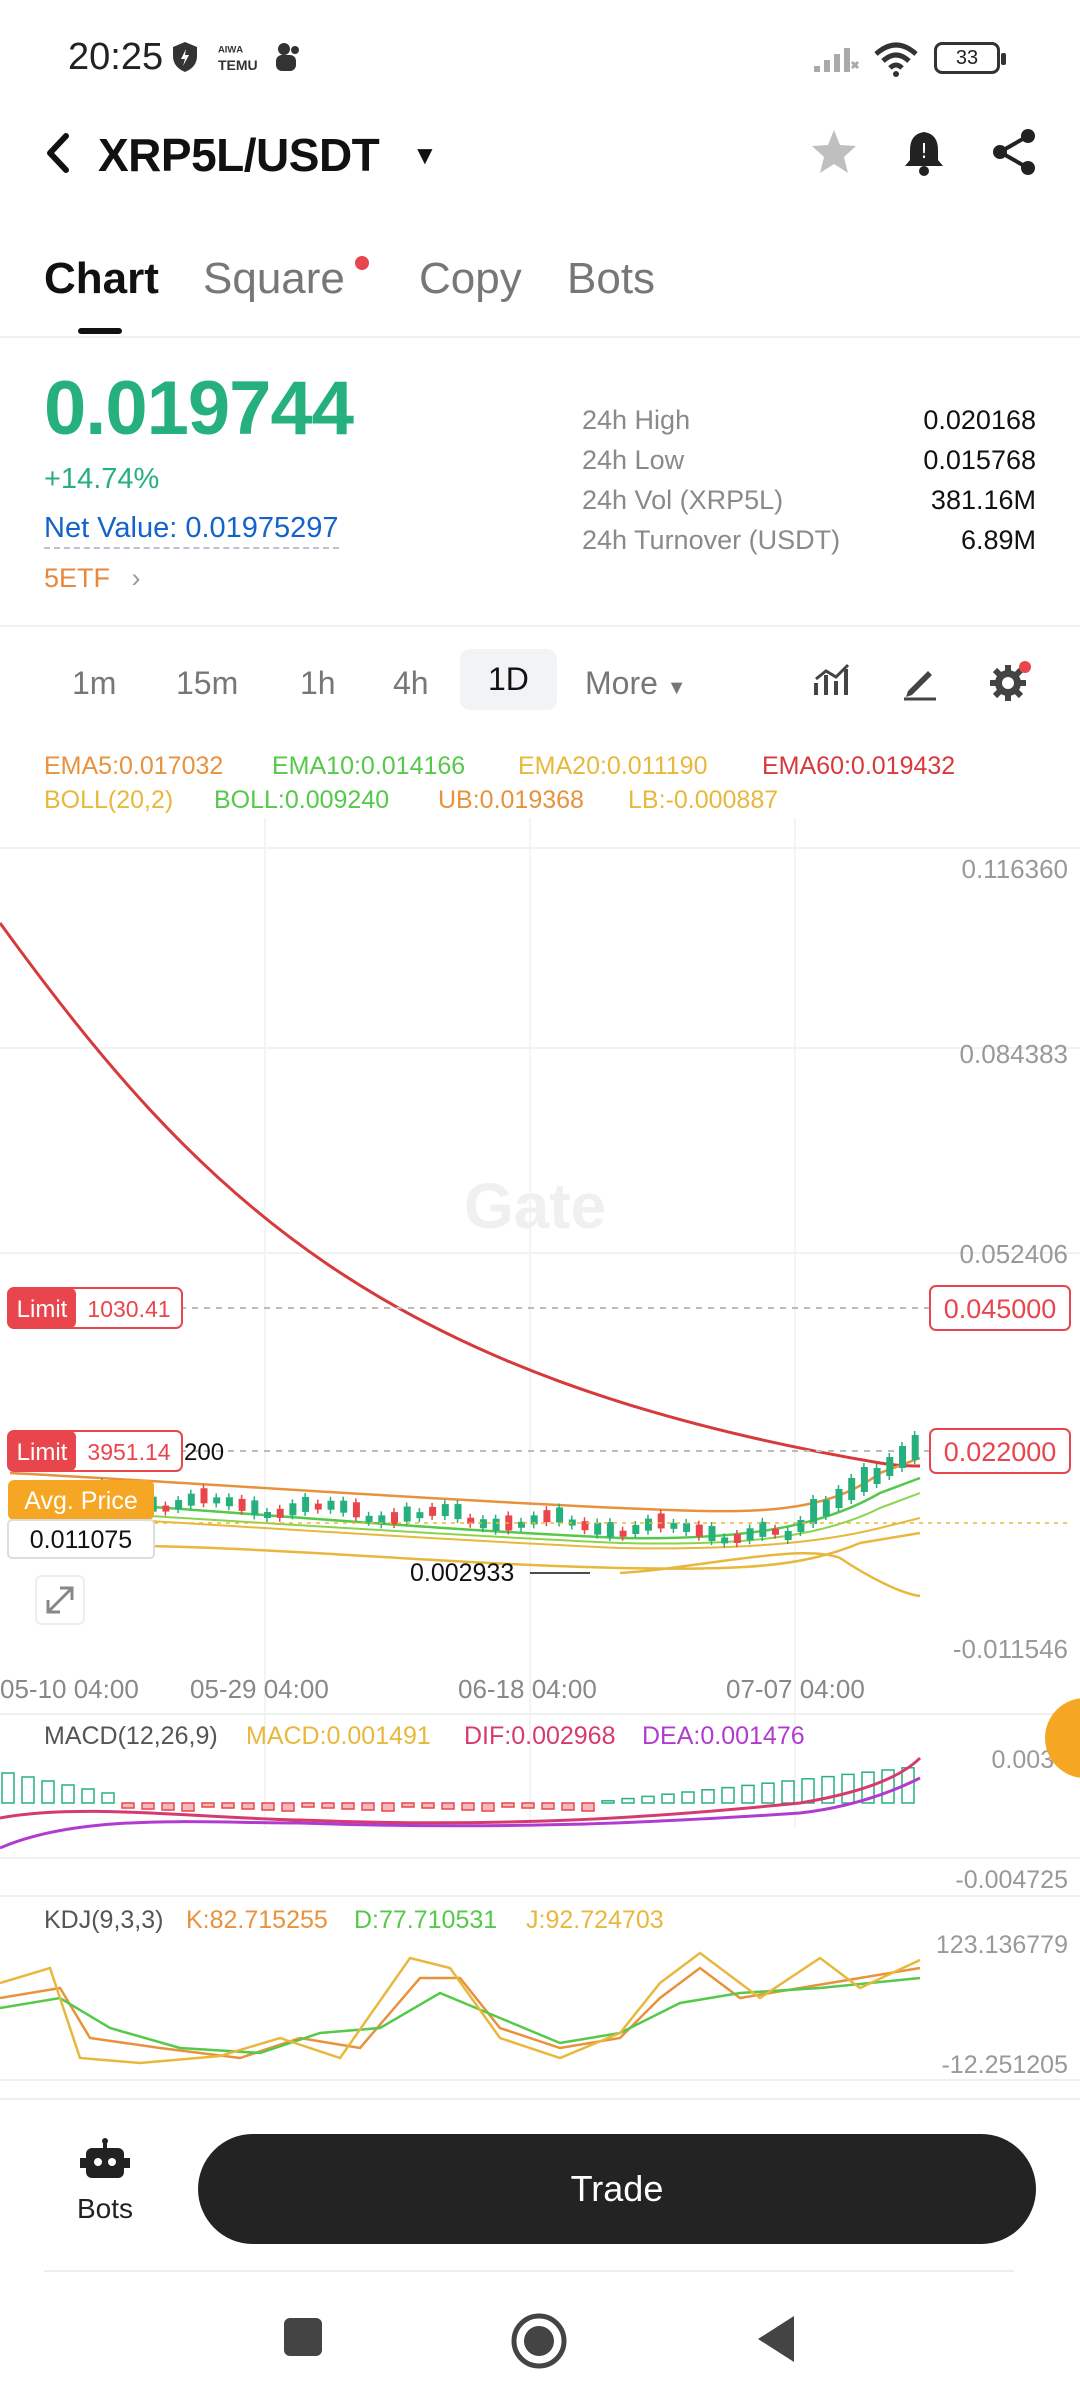 The image size is (1080, 2400). What do you see at coordinates (105, 2181) in the screenshot?
I see `bots-button: Bots` at bounding box center [105, 2181].